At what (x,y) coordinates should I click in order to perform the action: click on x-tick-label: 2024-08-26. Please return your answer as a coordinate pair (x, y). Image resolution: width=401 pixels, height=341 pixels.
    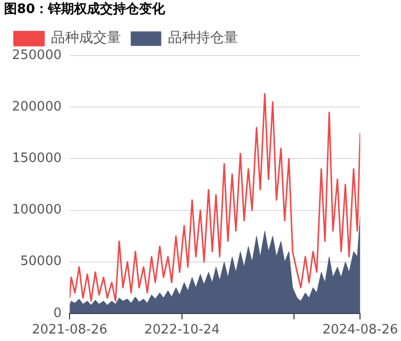
    Looking at the image, I should click on (360, 330).